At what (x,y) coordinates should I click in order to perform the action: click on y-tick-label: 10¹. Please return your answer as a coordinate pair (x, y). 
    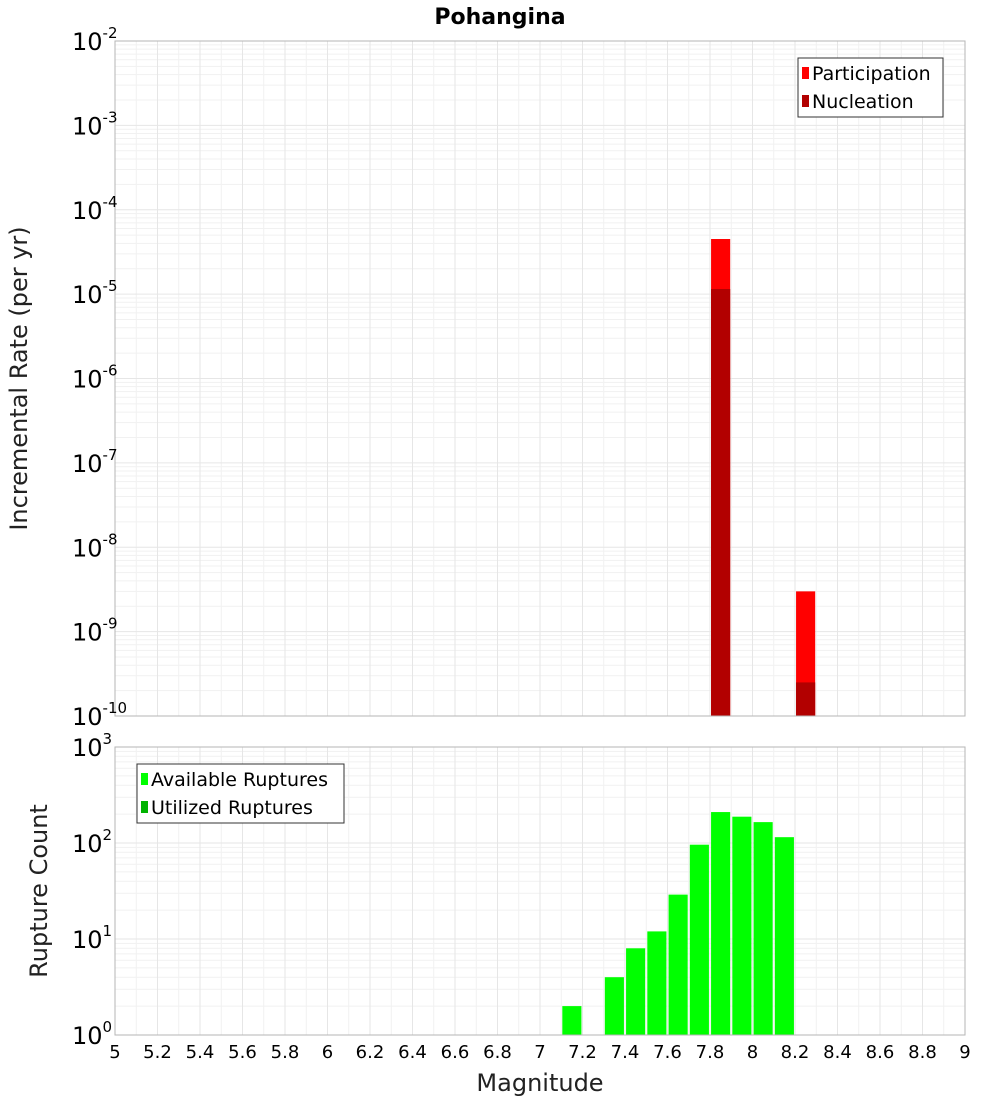
    Looking at the image, I should click on (92, 938).